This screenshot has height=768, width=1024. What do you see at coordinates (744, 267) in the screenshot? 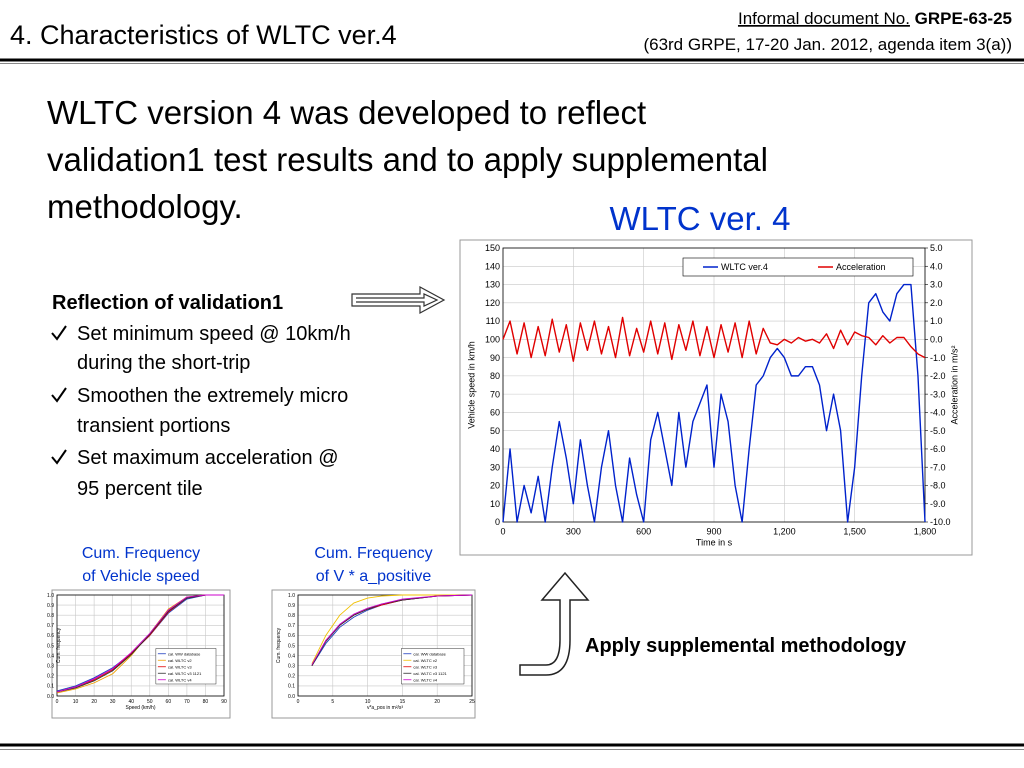
I see `legend-label: WLTC ver.4` at bounding box center [744, 267].